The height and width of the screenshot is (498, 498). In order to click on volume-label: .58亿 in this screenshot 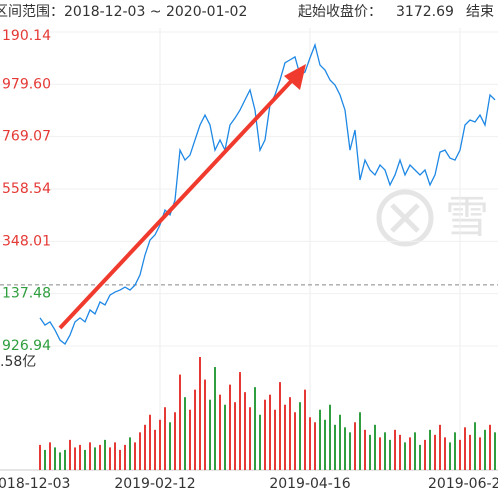, I will do `click(18, 362)`.